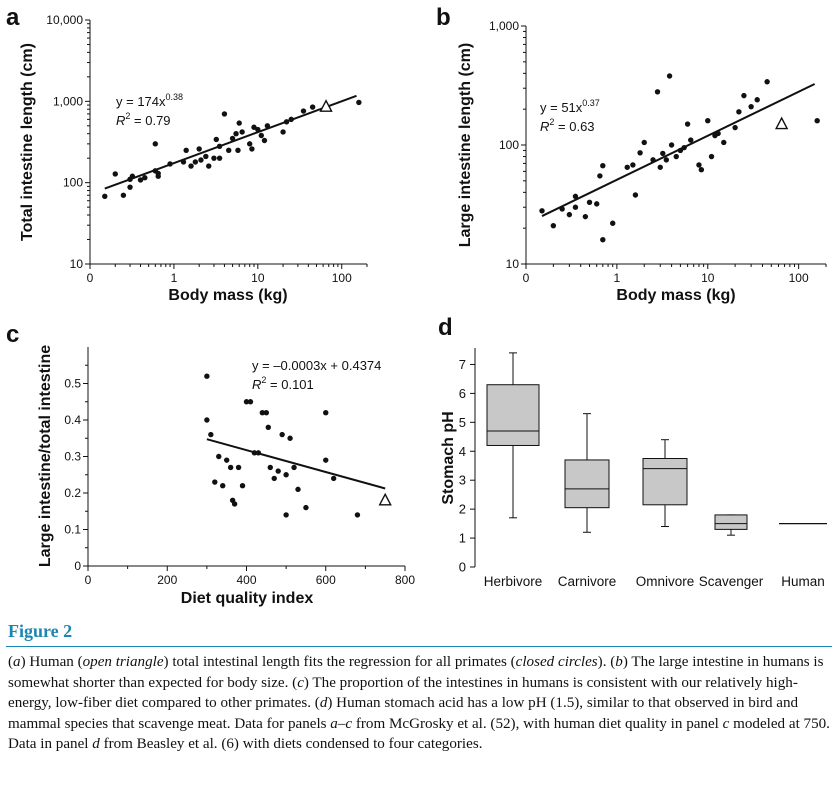 This screenshot has width=839, height=792. I want to click on y-tick-label: 2, so click(462, 509).